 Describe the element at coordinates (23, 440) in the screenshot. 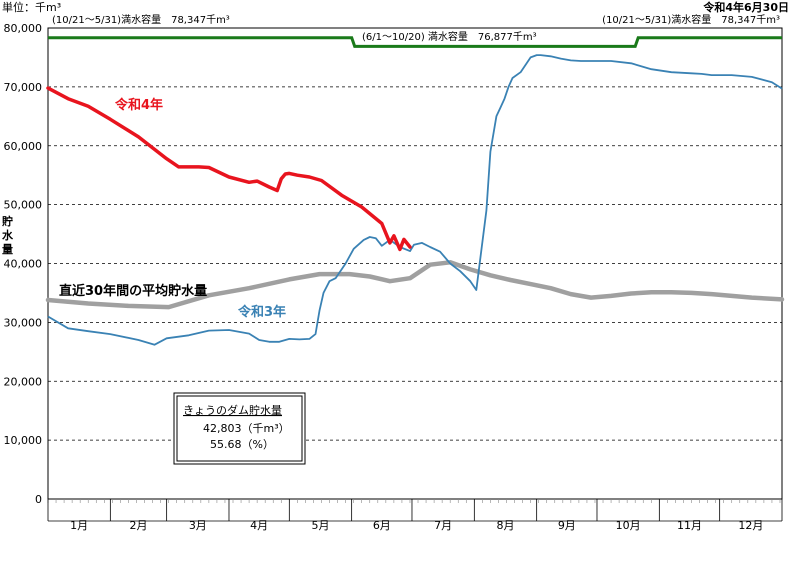

I see `y-tick-label: 10,000` at that location.